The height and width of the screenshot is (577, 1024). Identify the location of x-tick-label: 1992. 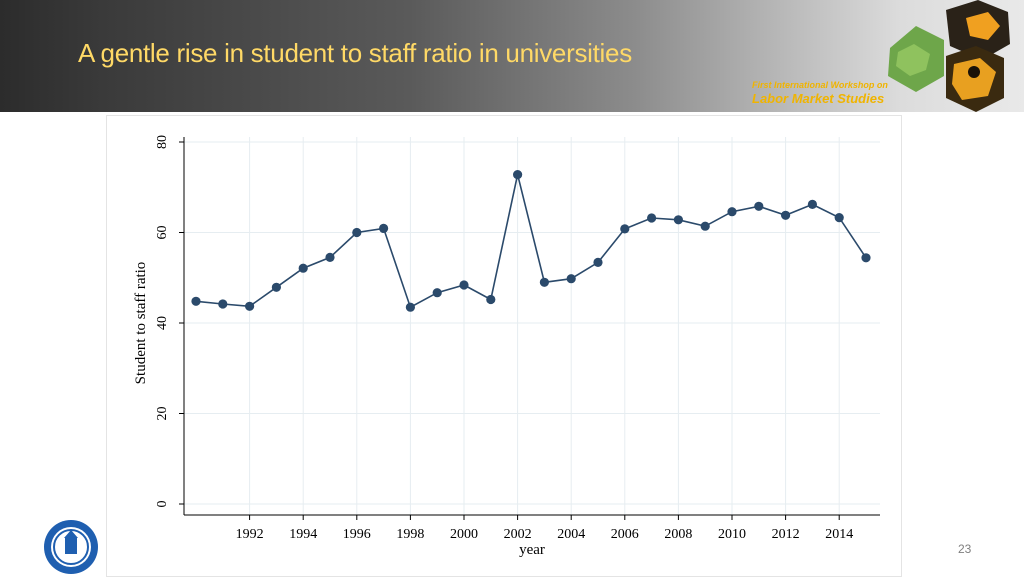
(250, 534).